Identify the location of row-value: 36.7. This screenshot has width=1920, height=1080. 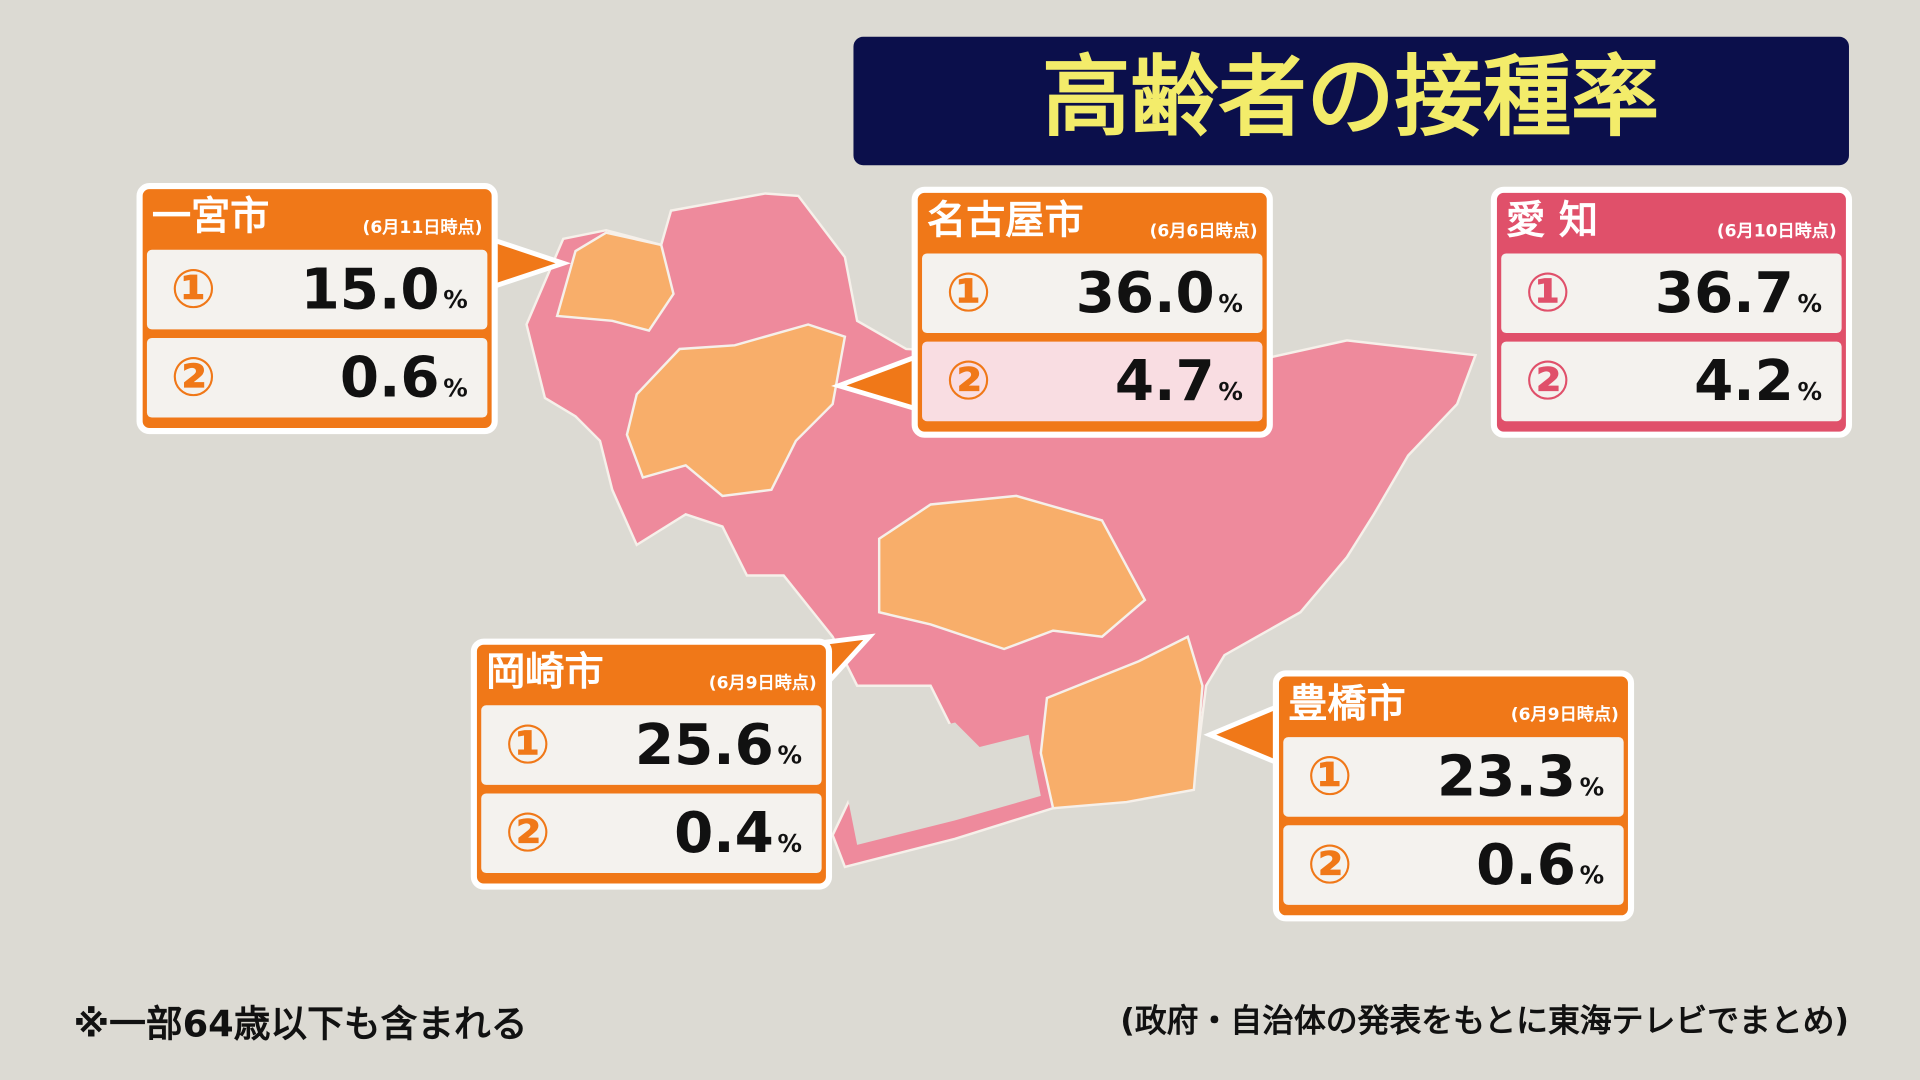
(1724, 293).